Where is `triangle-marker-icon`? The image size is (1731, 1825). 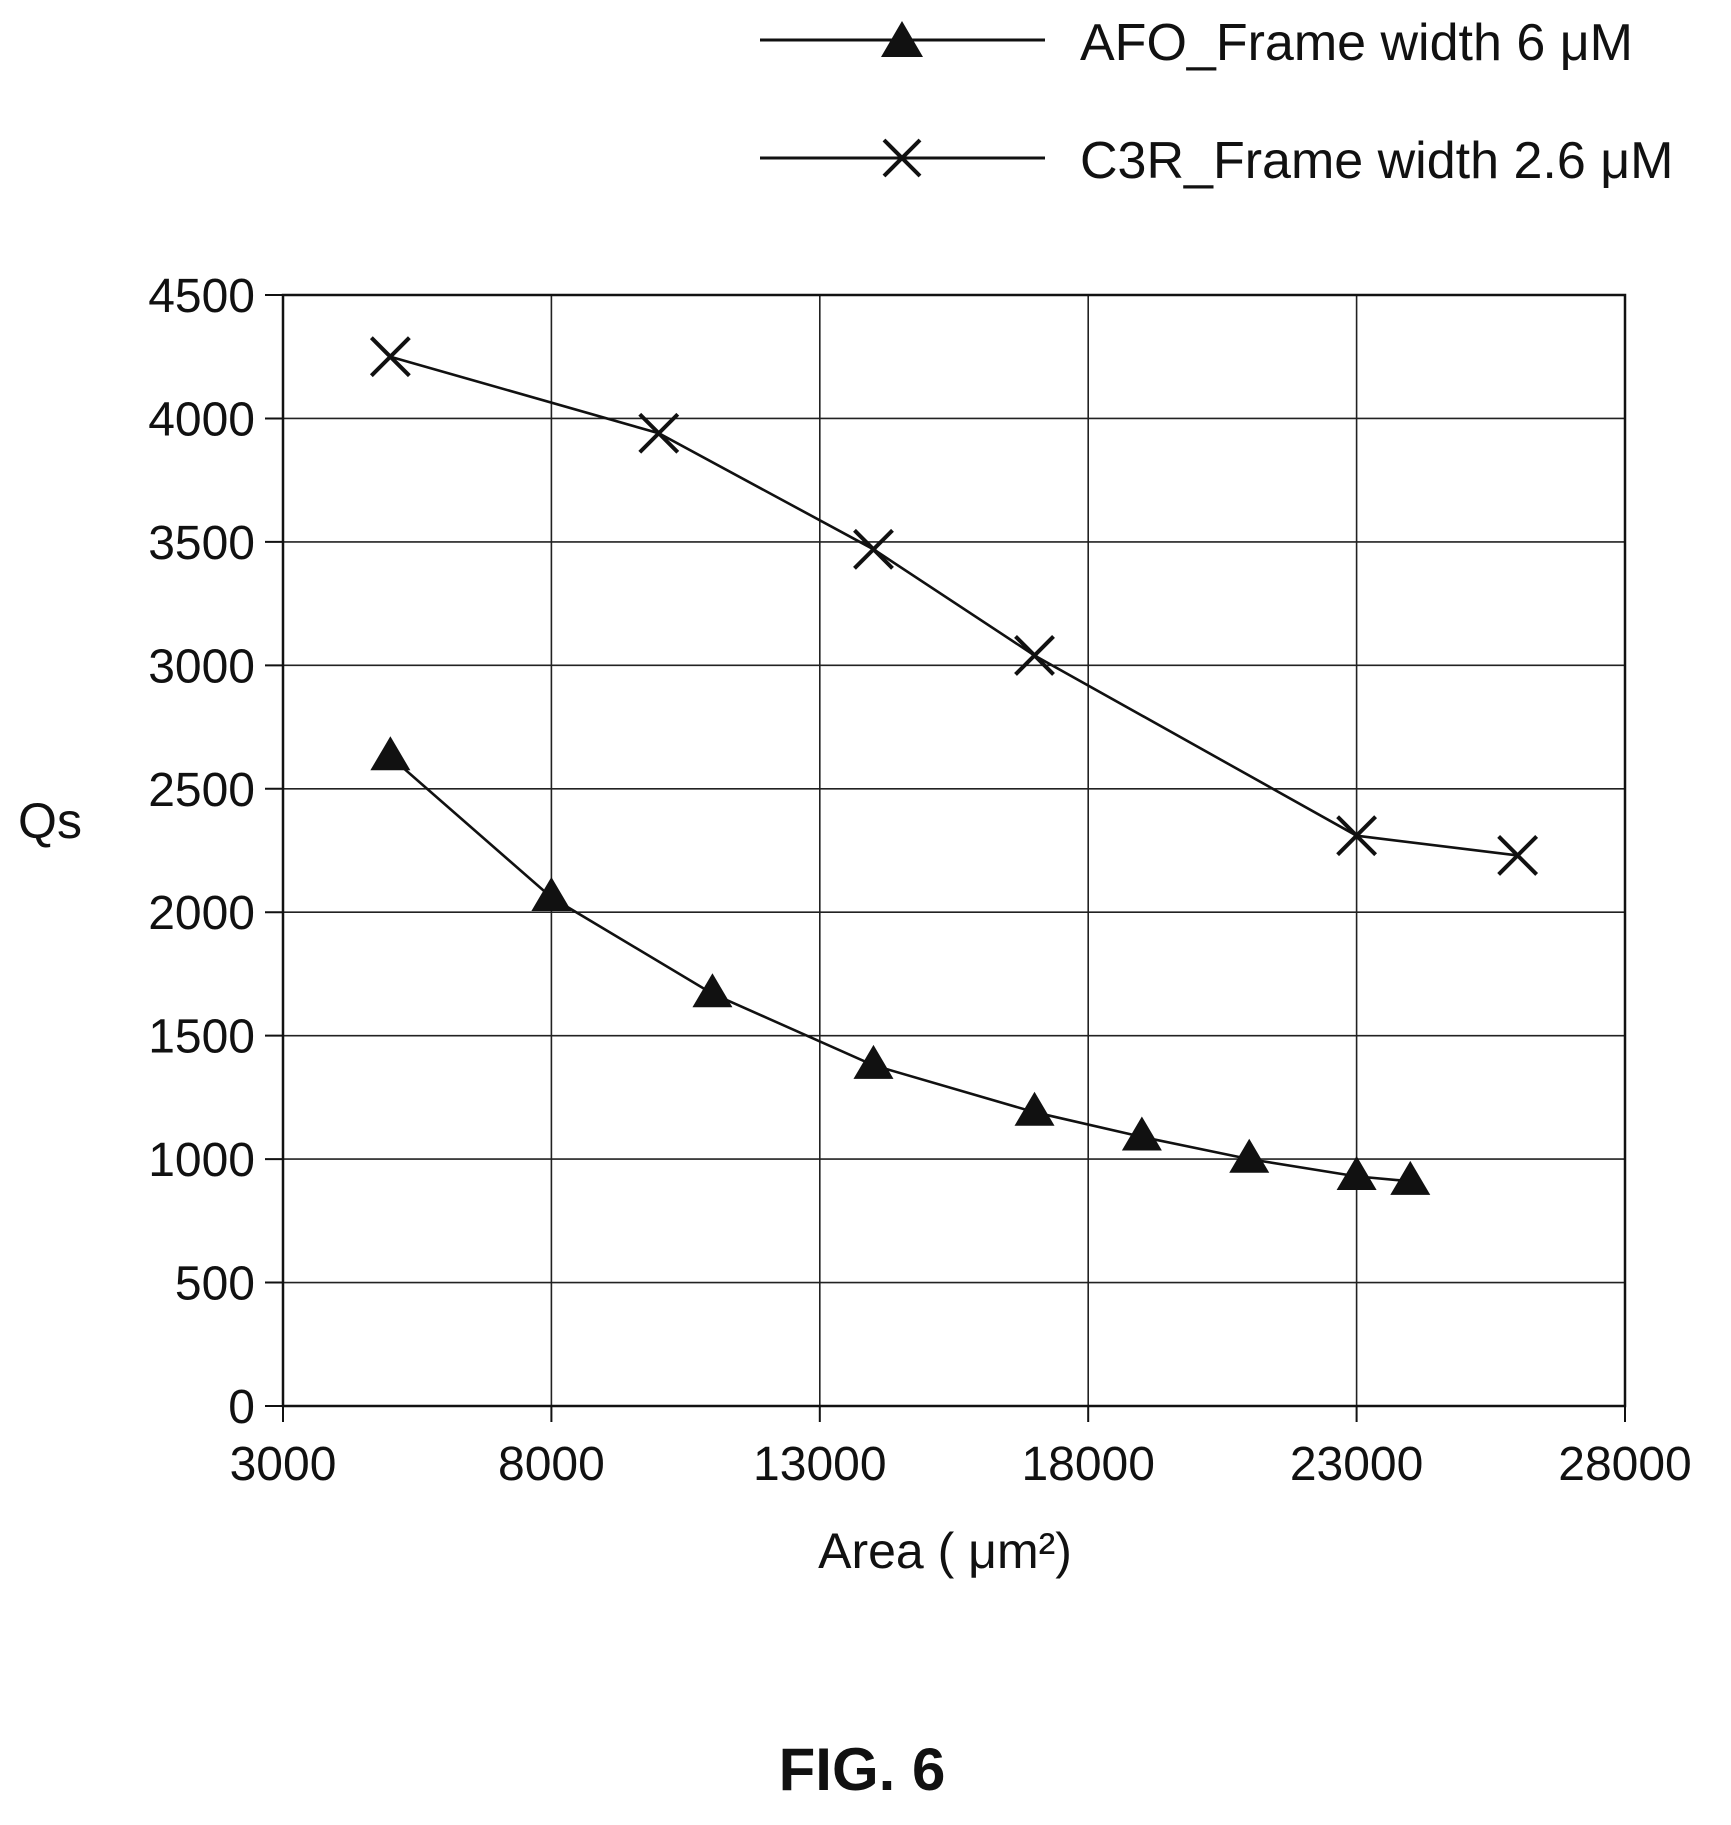
triangle-marker-icon is located at coordinates (902, 39).